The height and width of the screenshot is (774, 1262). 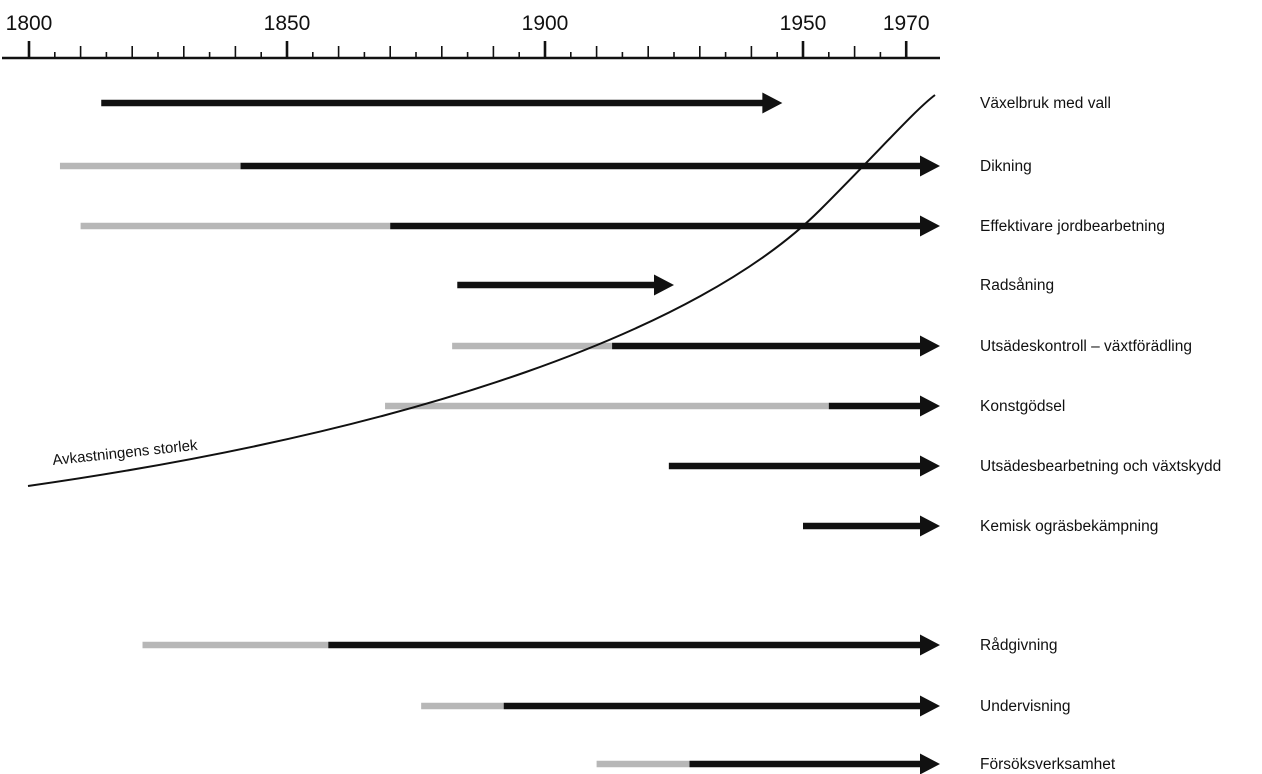 I want to click on curve-label: Avkastningens storlek, so click(x=125, y=453).